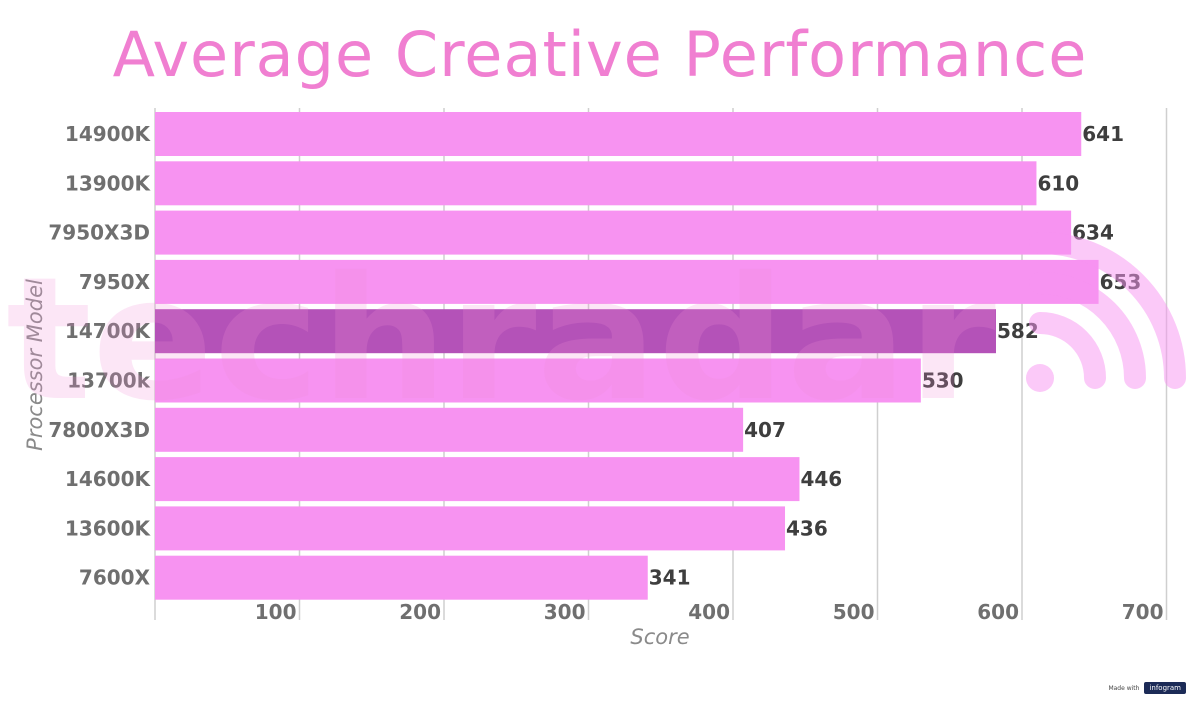 The height and width of the screenshot is (704, 1200). I want to click on bar-13700k, so click(538, 380).